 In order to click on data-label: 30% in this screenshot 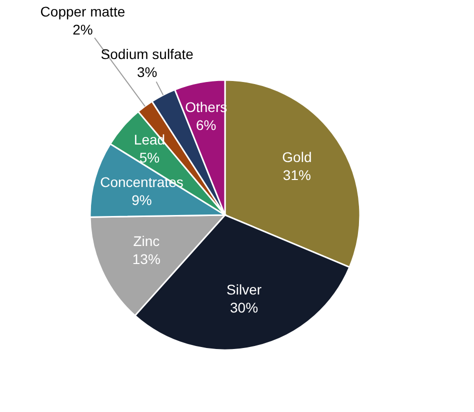, I will do `click(244, 307)`.